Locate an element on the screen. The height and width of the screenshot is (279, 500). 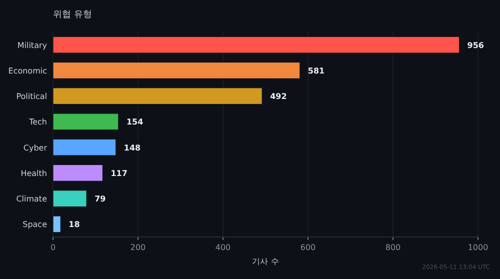
y-tick-label: Space is located at coordinates (35, 225).